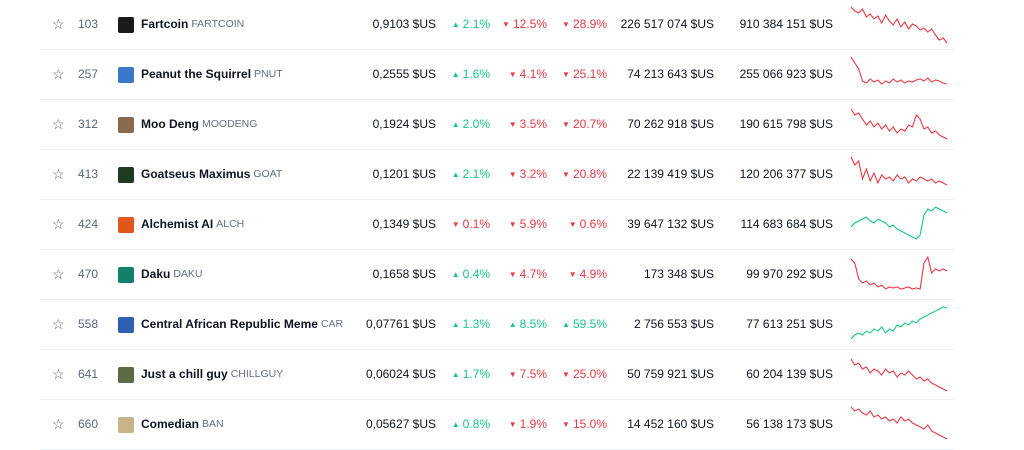  Describe the element at coordinates (533, 74) in the screenshot. I see `change-24h-value: 4.1%` at that location.